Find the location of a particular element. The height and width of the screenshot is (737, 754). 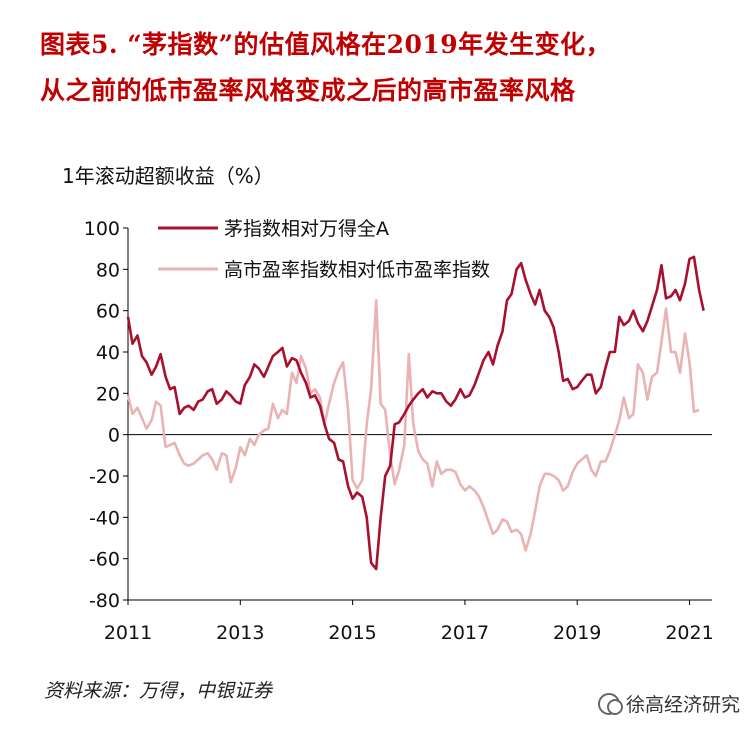

legend-label-2: 高市盈率指数相对低市盈率指数 is located at coordinates (357, 270).